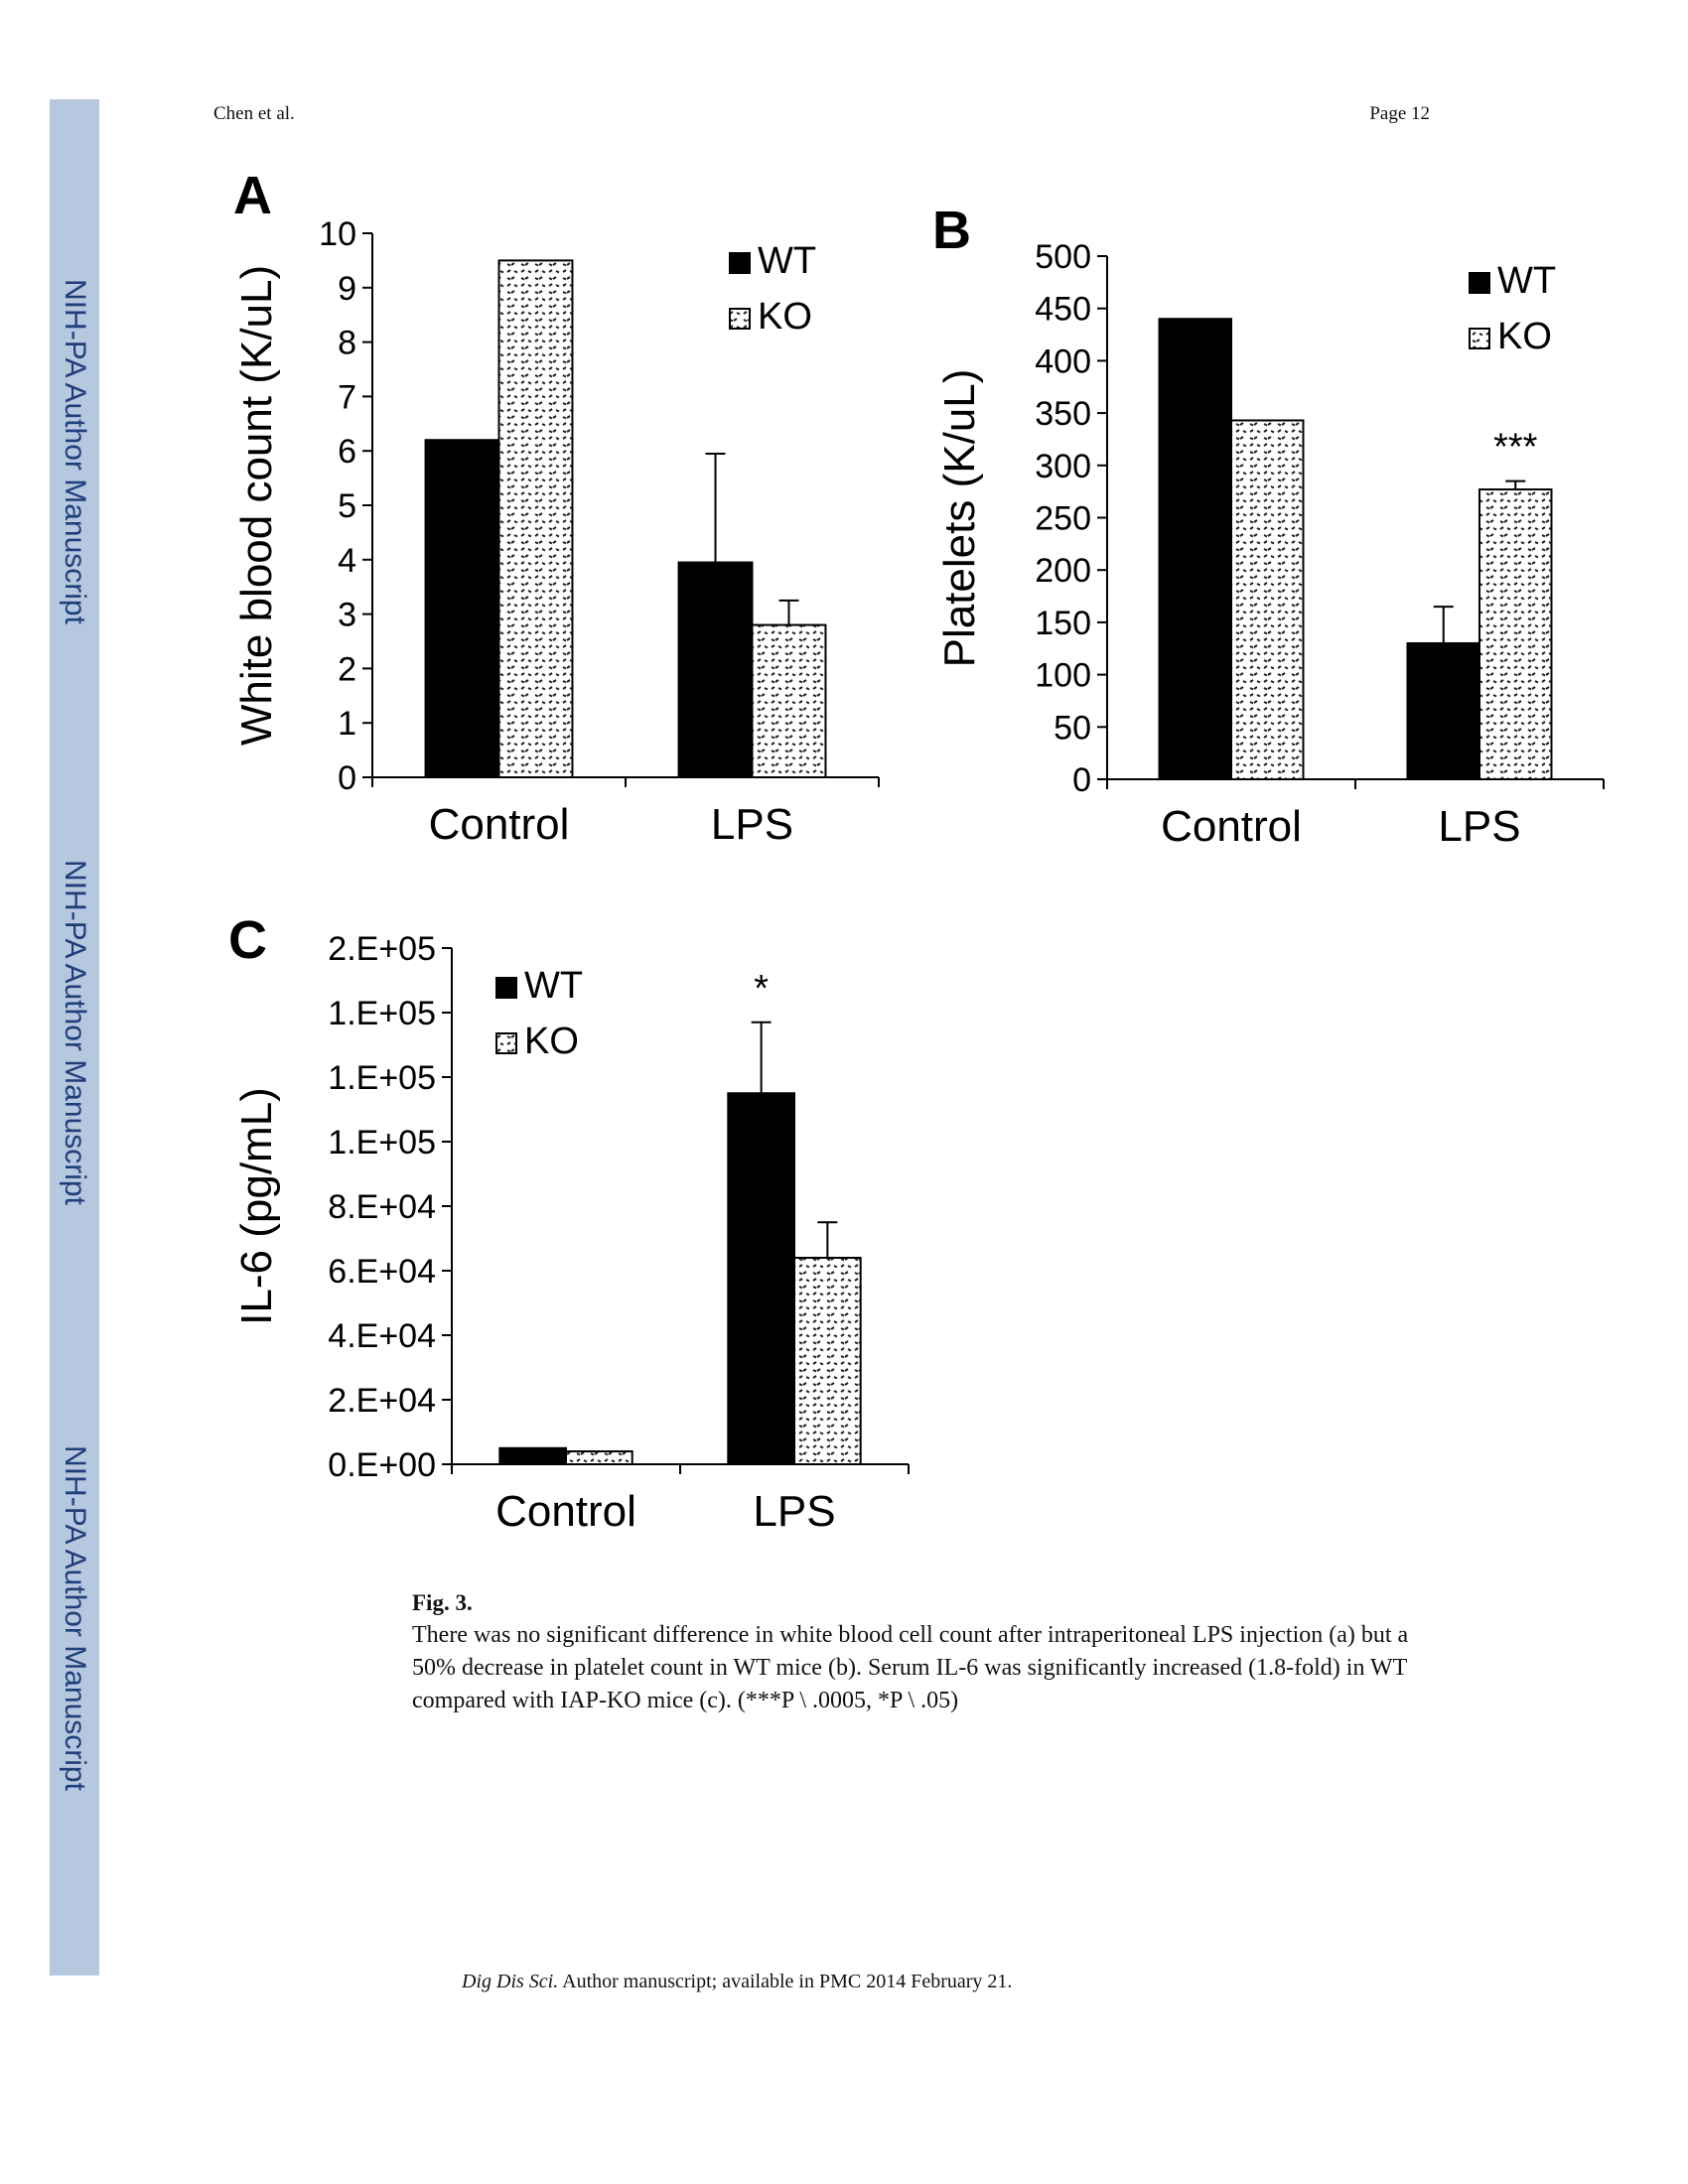 The width and height of the screenshot is (1688, 2184). I want to click on y-axis-title: White blood count (K/uL), so click(256, 505).